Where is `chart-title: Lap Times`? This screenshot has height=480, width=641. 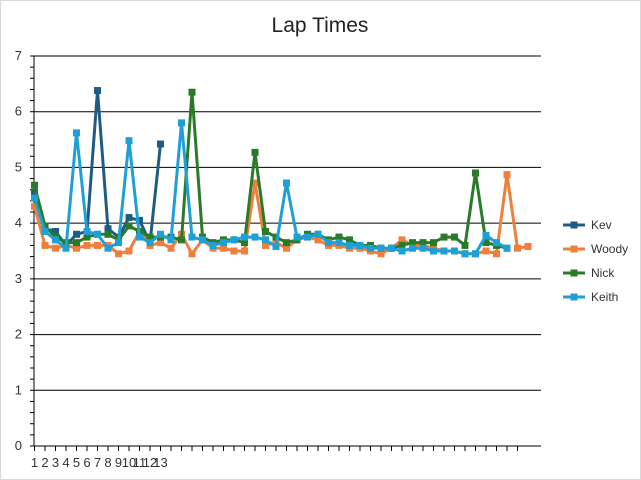
chart-title: Lap Times is located at coordinates (320, 25).